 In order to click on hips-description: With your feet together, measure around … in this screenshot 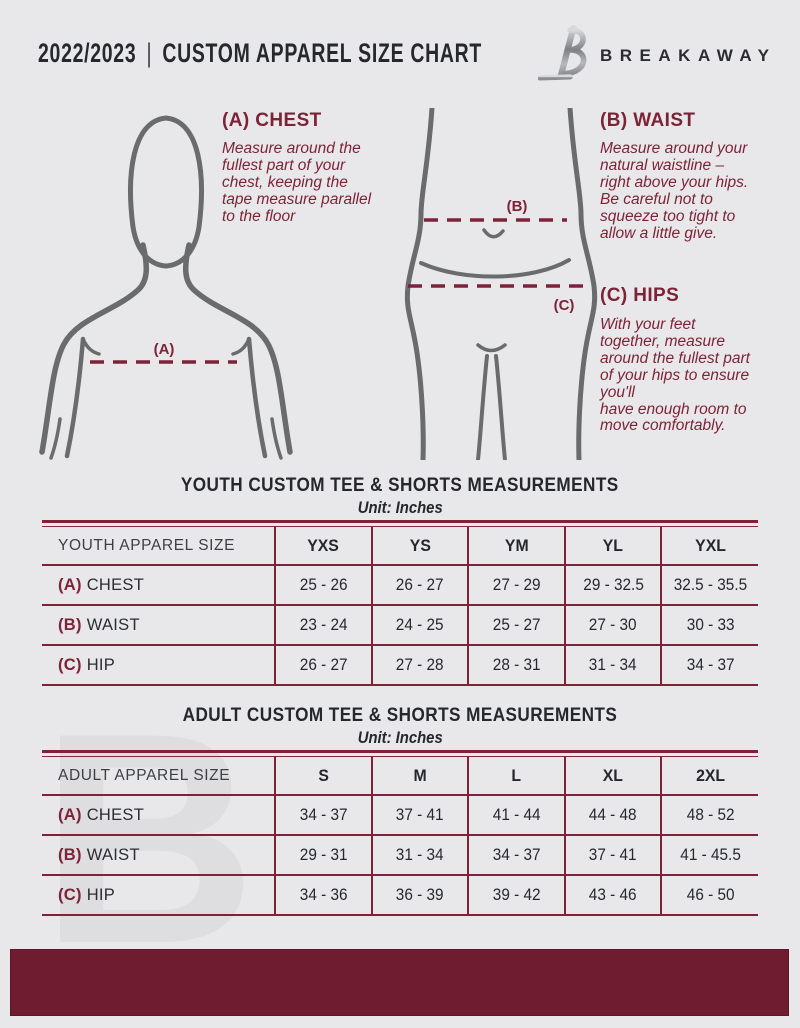, I will do `click(675, 375)`.